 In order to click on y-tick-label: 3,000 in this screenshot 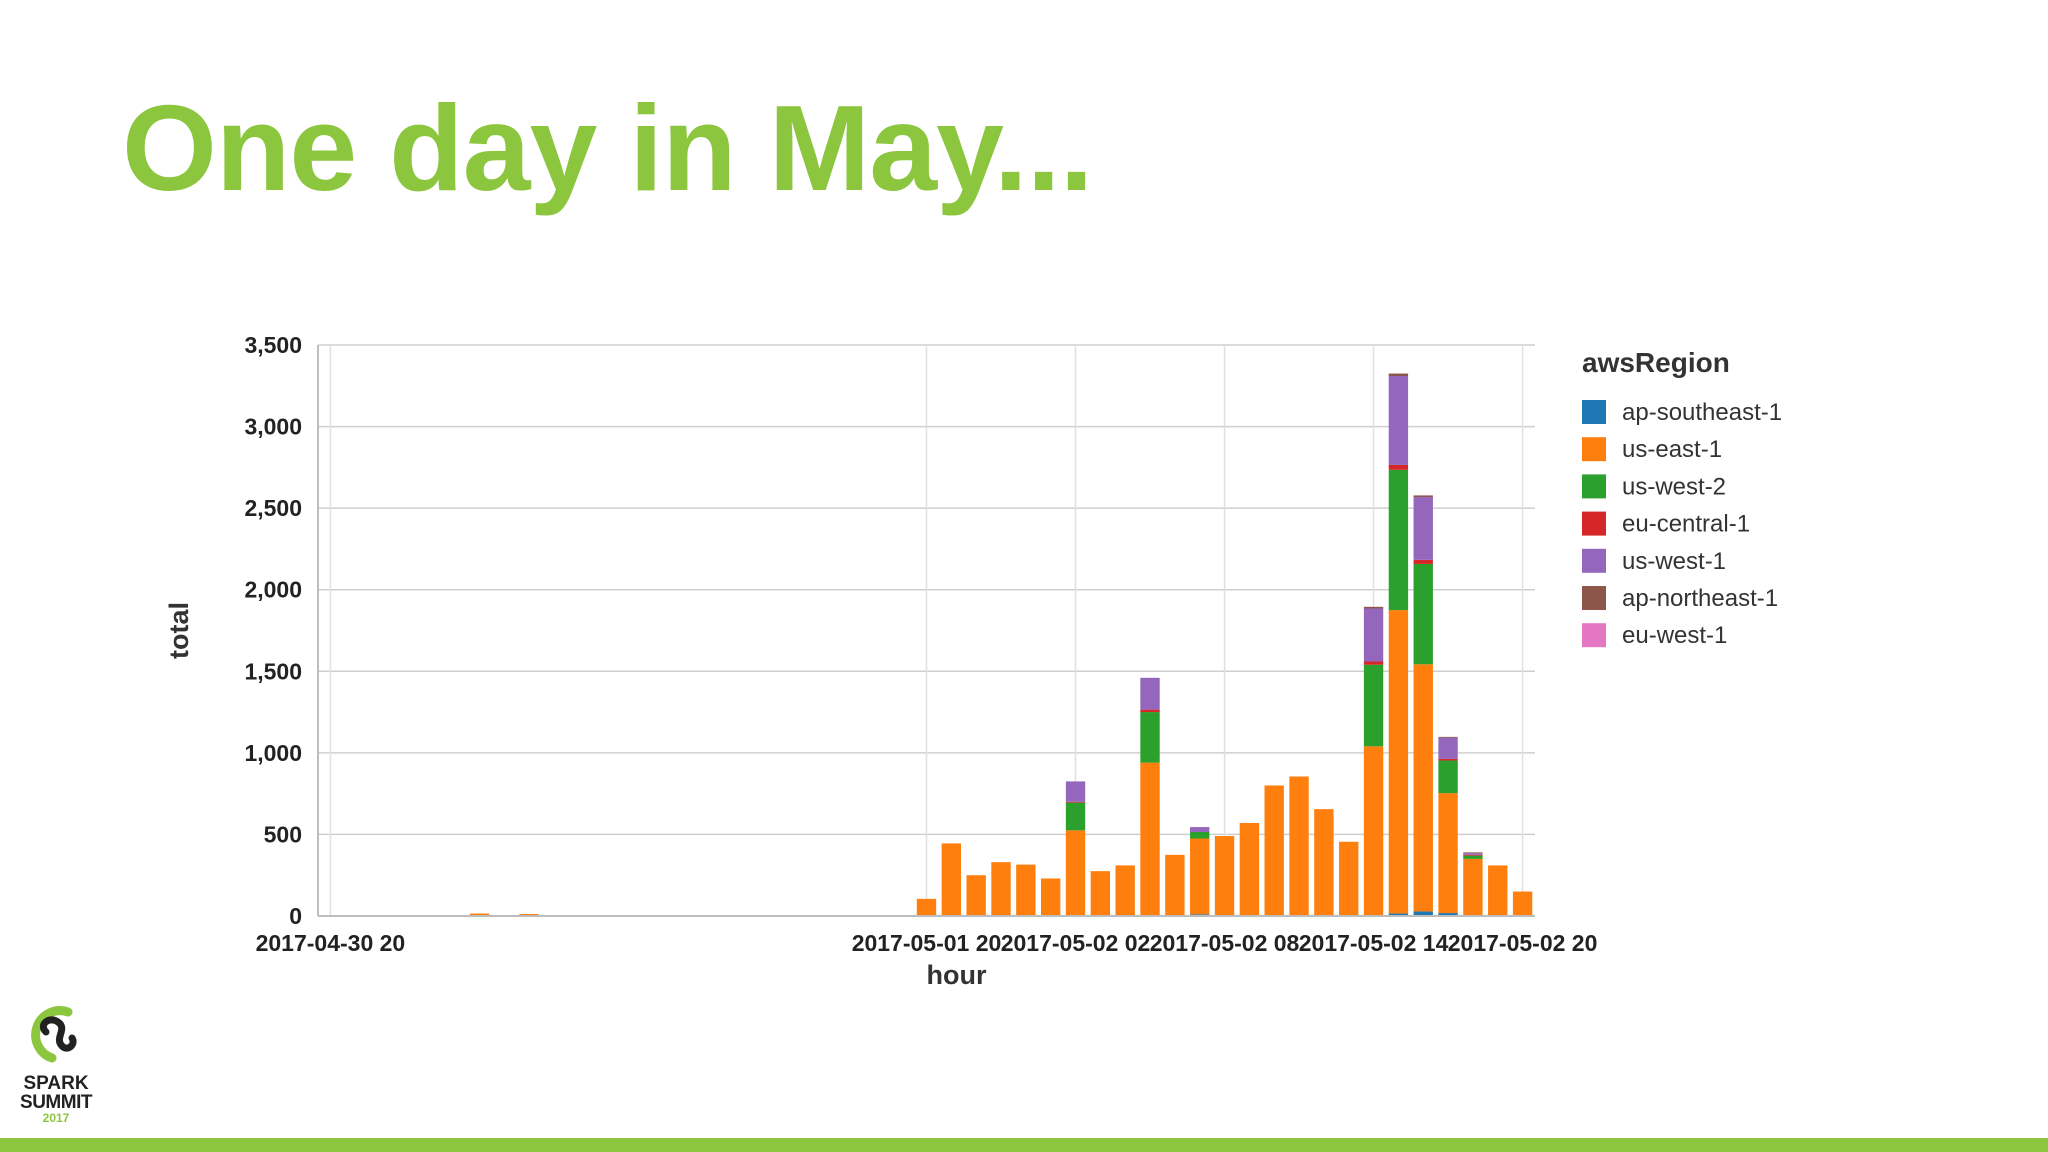, I will do `click(273, 427)`.